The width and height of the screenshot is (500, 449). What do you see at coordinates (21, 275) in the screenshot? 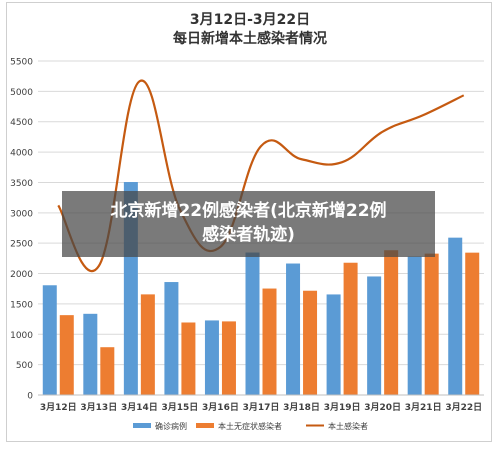
I see `y-tick-label: 2000` at bounding box center [21, 275].